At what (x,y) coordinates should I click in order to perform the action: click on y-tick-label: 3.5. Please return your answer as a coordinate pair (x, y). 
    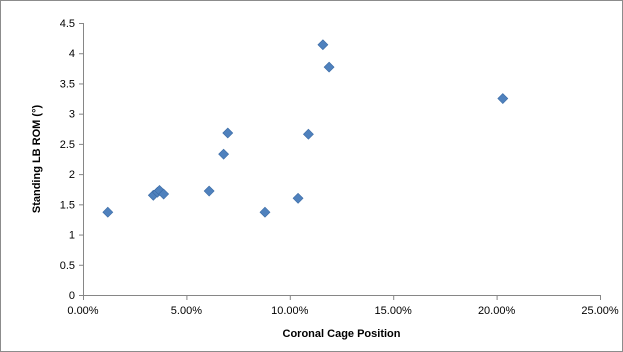
    Looking at the image, I should click on (67, 84).